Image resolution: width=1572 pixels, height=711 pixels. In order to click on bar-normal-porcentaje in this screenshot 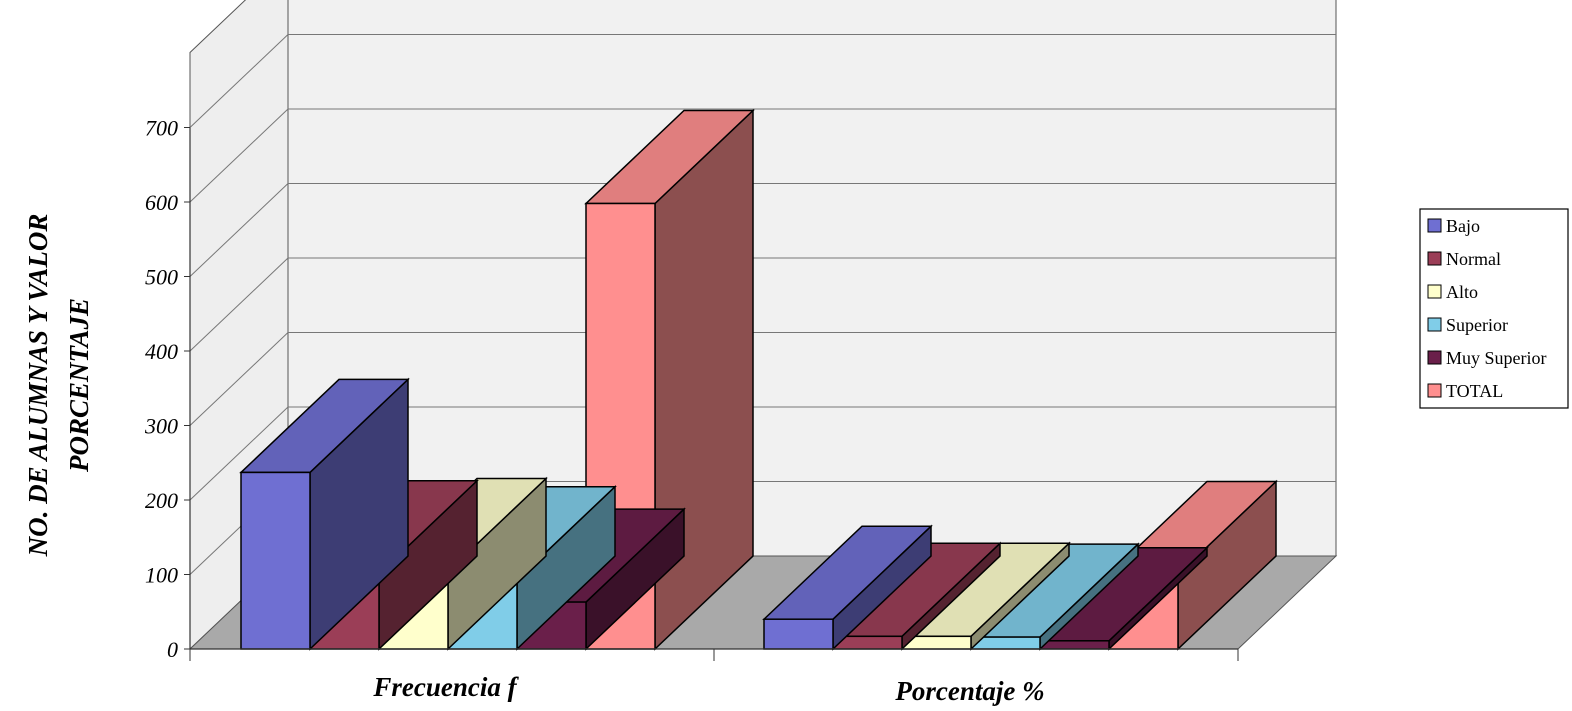, I will do `click(916, 596)`.